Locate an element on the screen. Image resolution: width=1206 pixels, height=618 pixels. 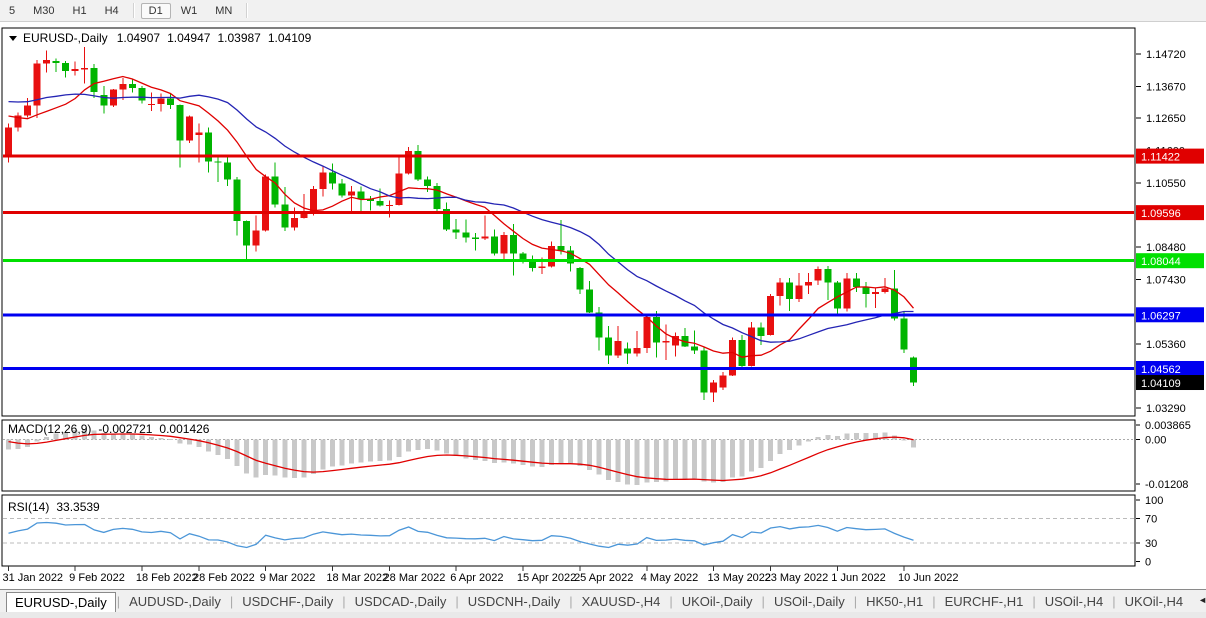
timeframe-button-d1: D1 is located at coordinates (155, 10).